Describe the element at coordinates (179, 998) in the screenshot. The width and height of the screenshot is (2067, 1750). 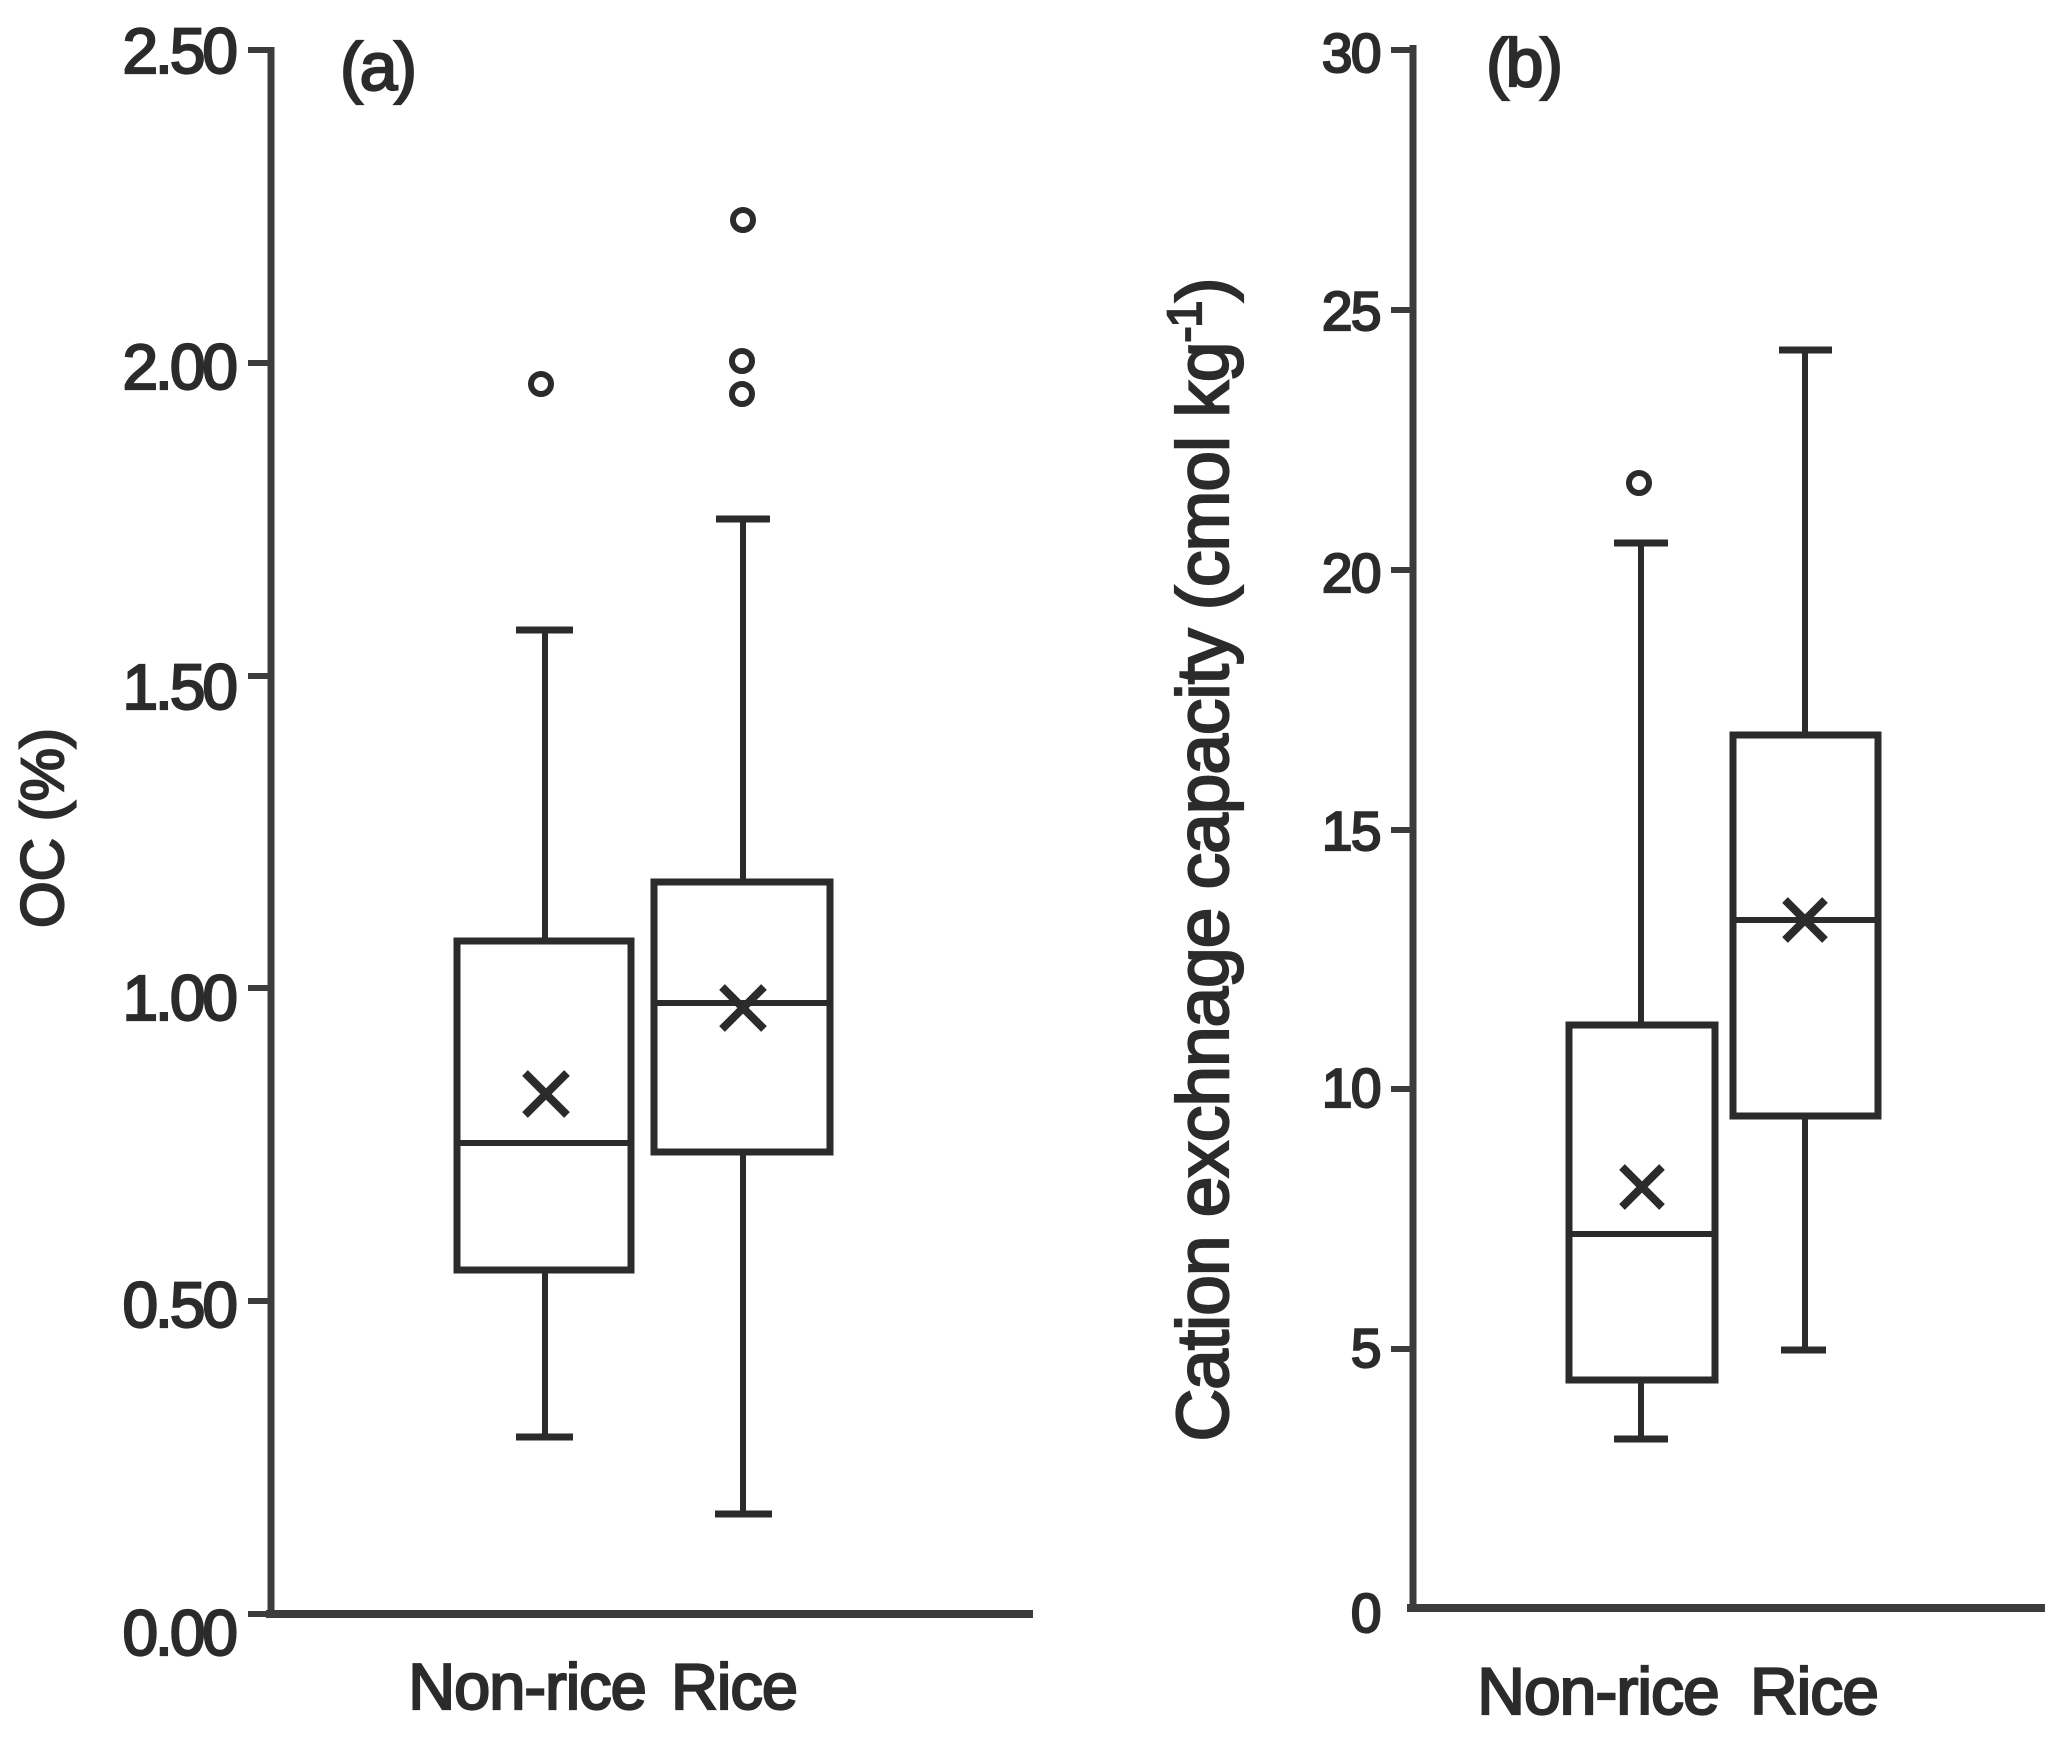
I see `svg-text: 1.00` at that location.